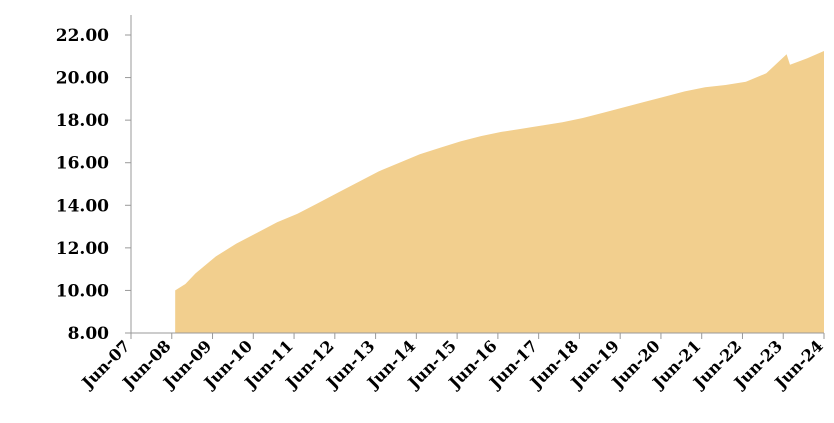 This screenshot has height=423, width=834. What do you see at coordinates (82, 249) in the screenshot?
I see `y-tick-label: 12.00` at bounding box center [82, 249].